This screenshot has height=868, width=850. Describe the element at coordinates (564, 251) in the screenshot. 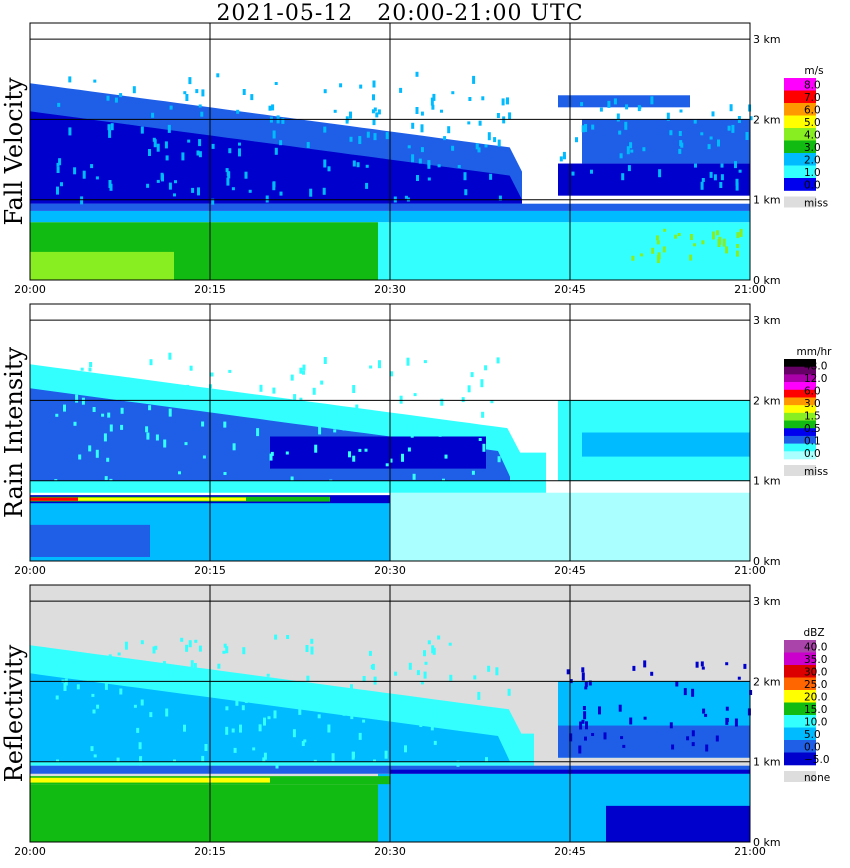

I see `data-region` at that location.